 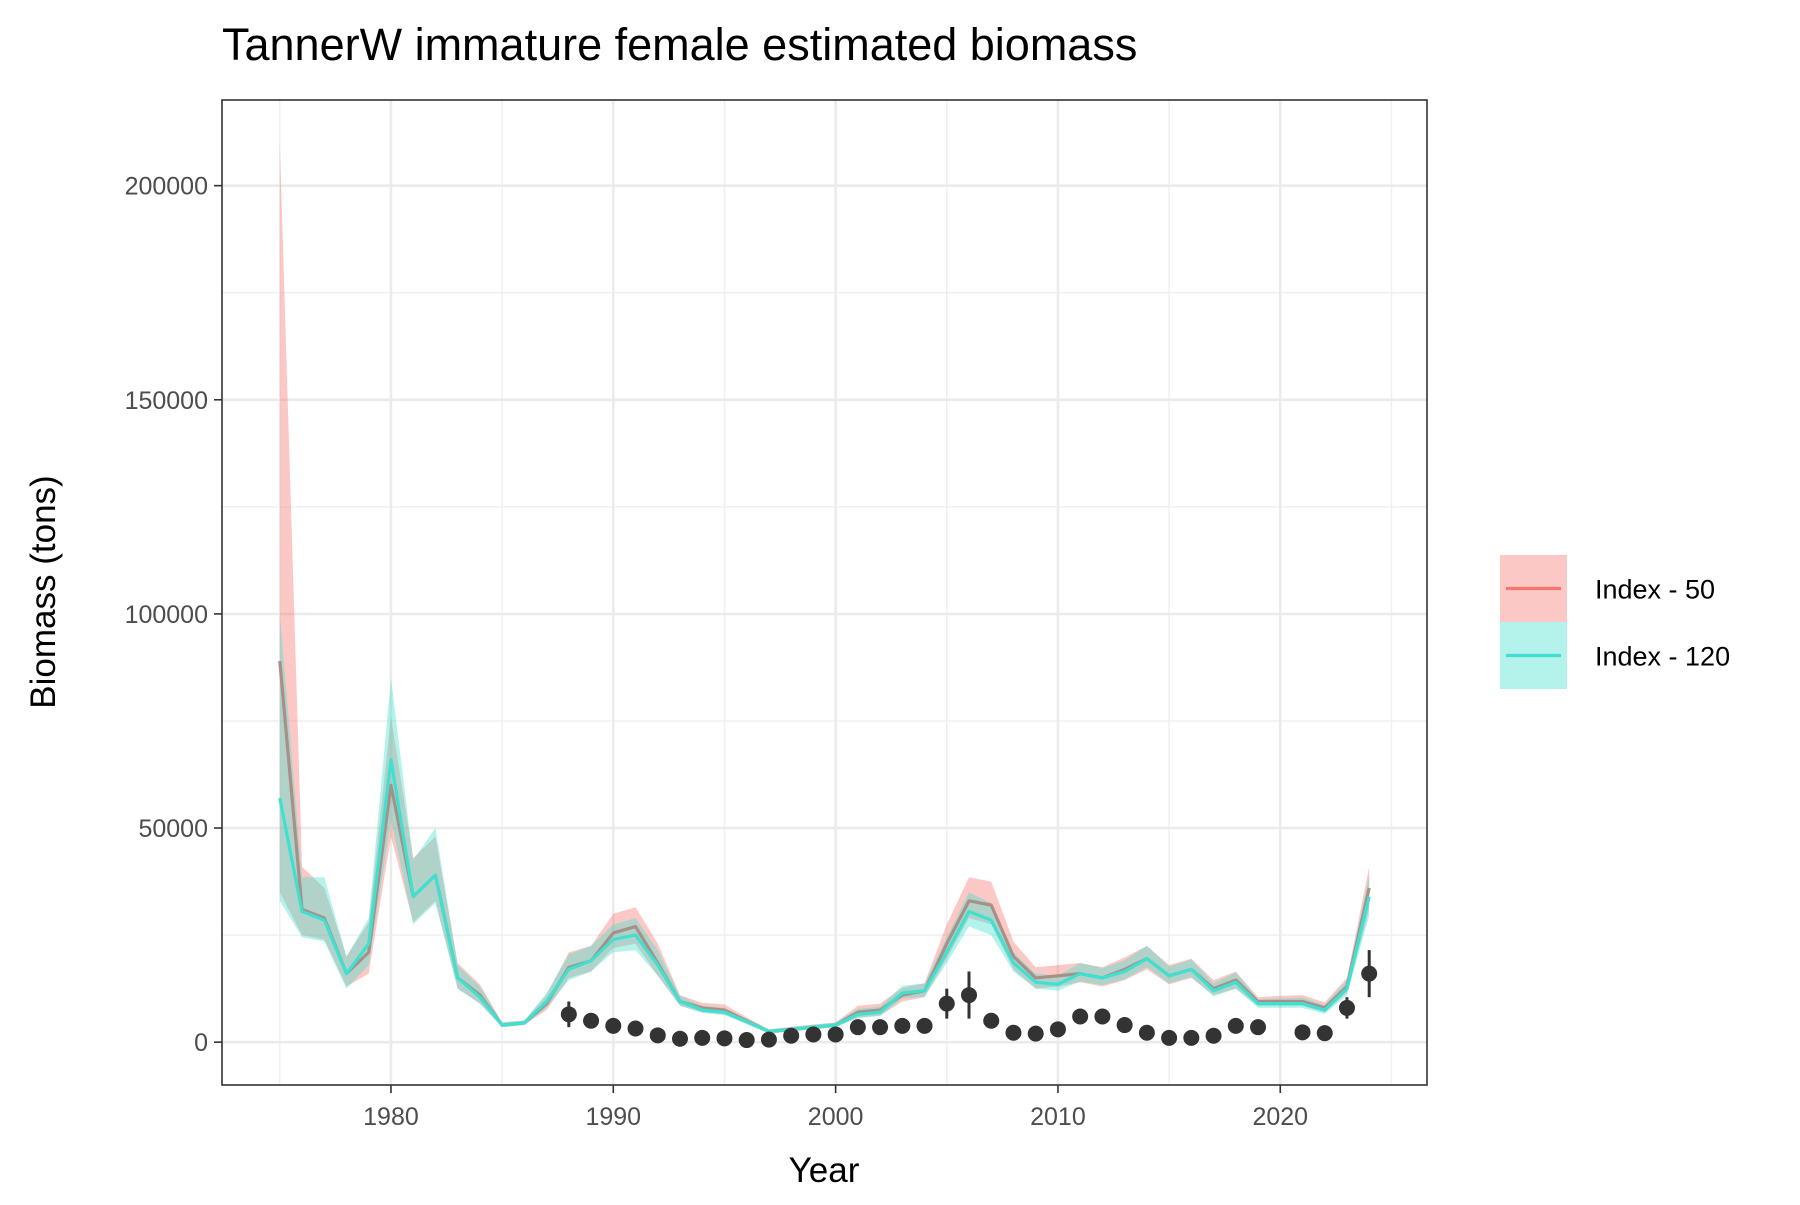 What do you see at coordinates (166, 615) in the screenshot?
I see `y-tick-label: 100000` at bounding box center [166, 615].